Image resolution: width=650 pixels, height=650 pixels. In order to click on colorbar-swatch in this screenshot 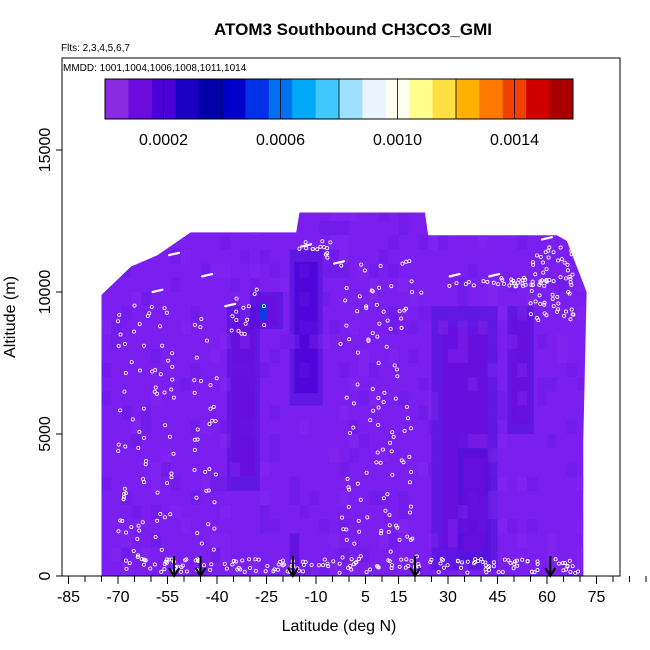, I will do `click(257, 99)`.